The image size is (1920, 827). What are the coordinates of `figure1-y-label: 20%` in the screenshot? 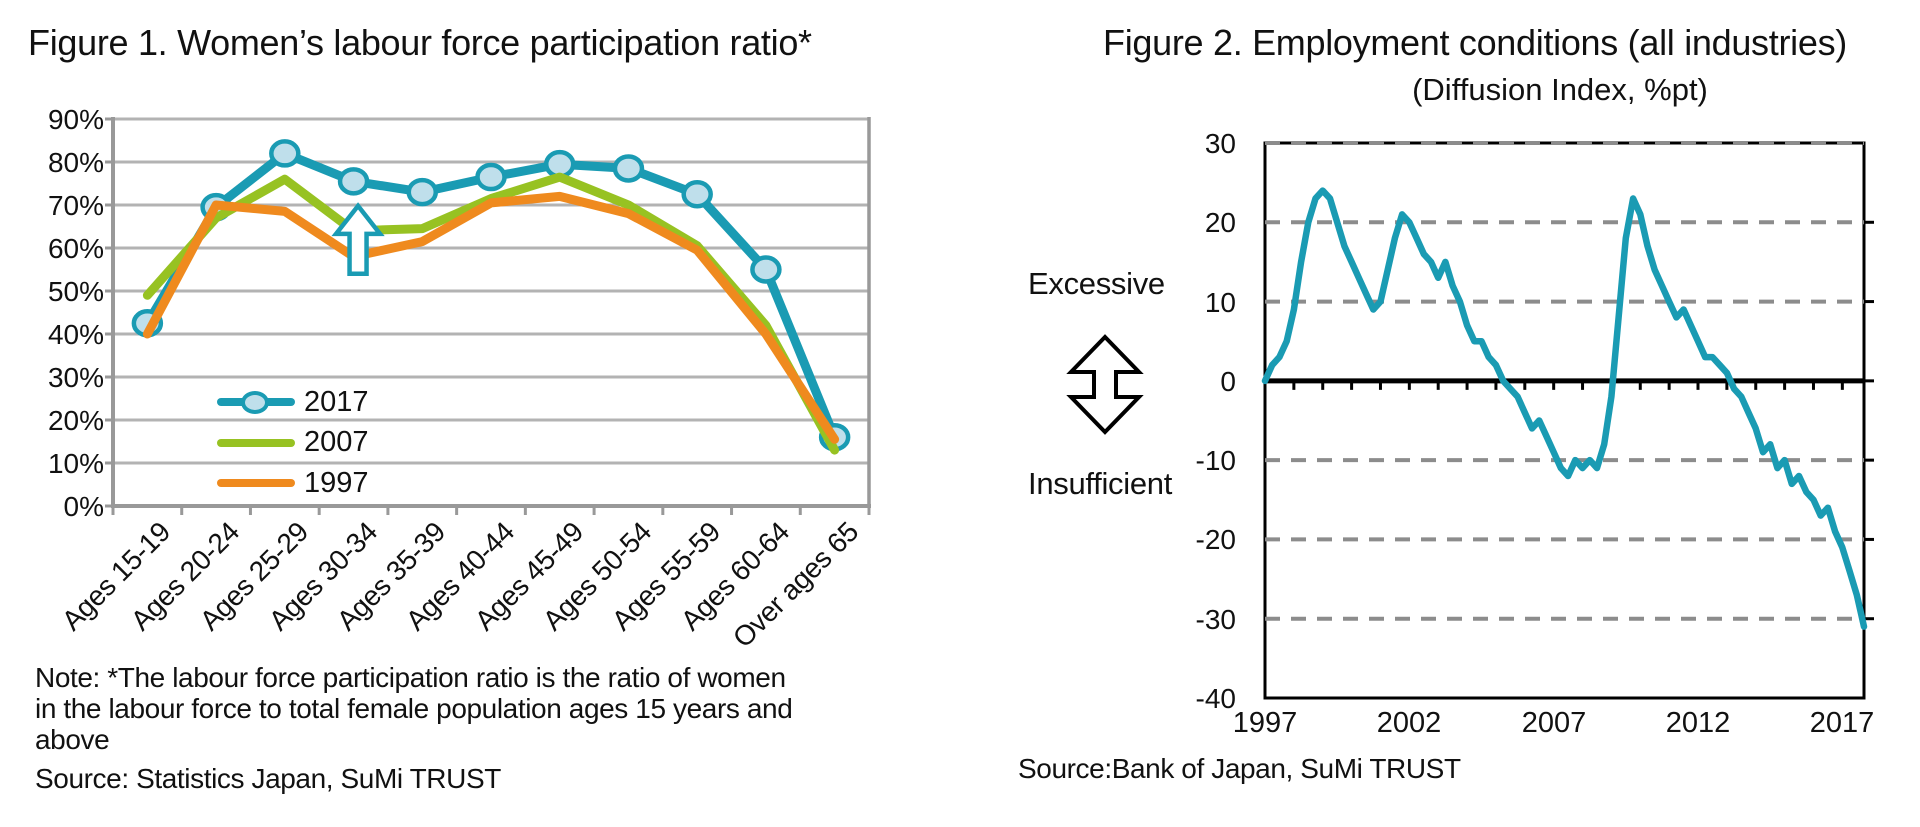 It's located at (75, 420).